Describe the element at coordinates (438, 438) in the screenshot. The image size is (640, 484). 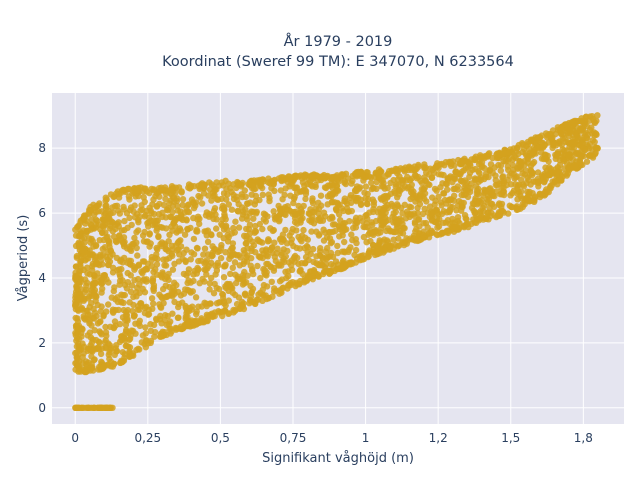
I see `x-tick-label: 1,2` at that location.